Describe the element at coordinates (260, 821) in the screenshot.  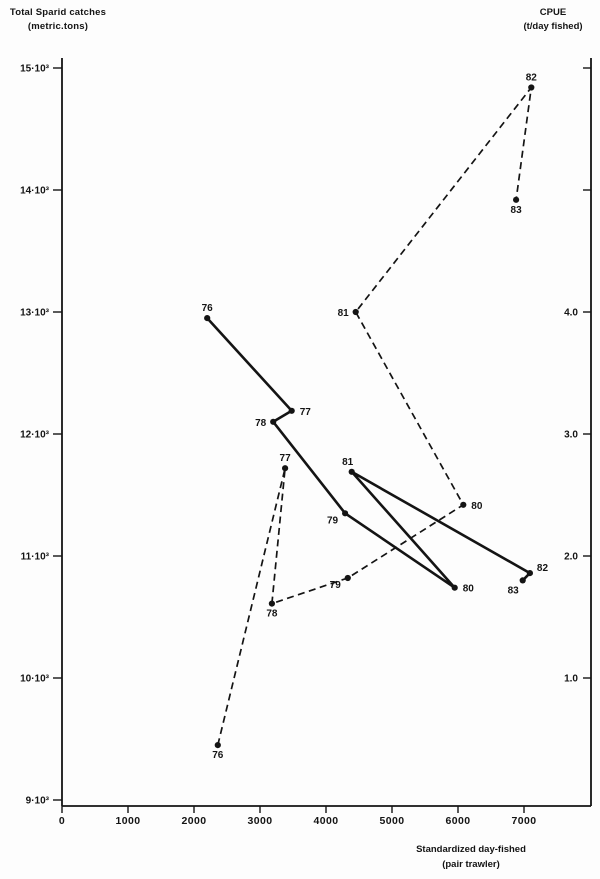
I see `x-tick-label: 3000` at that location.